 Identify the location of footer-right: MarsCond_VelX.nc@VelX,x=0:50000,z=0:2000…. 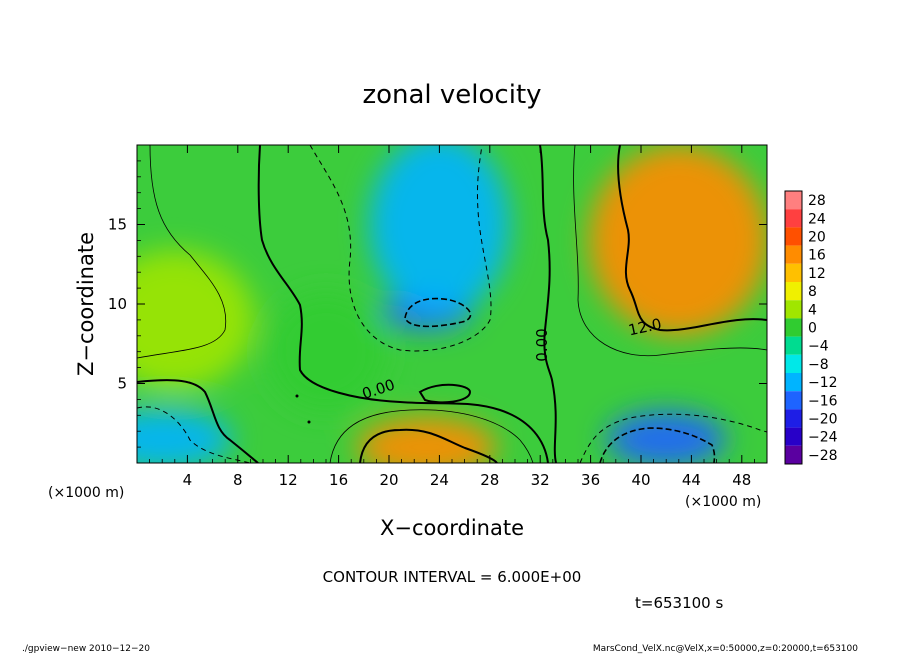
(725, 649).